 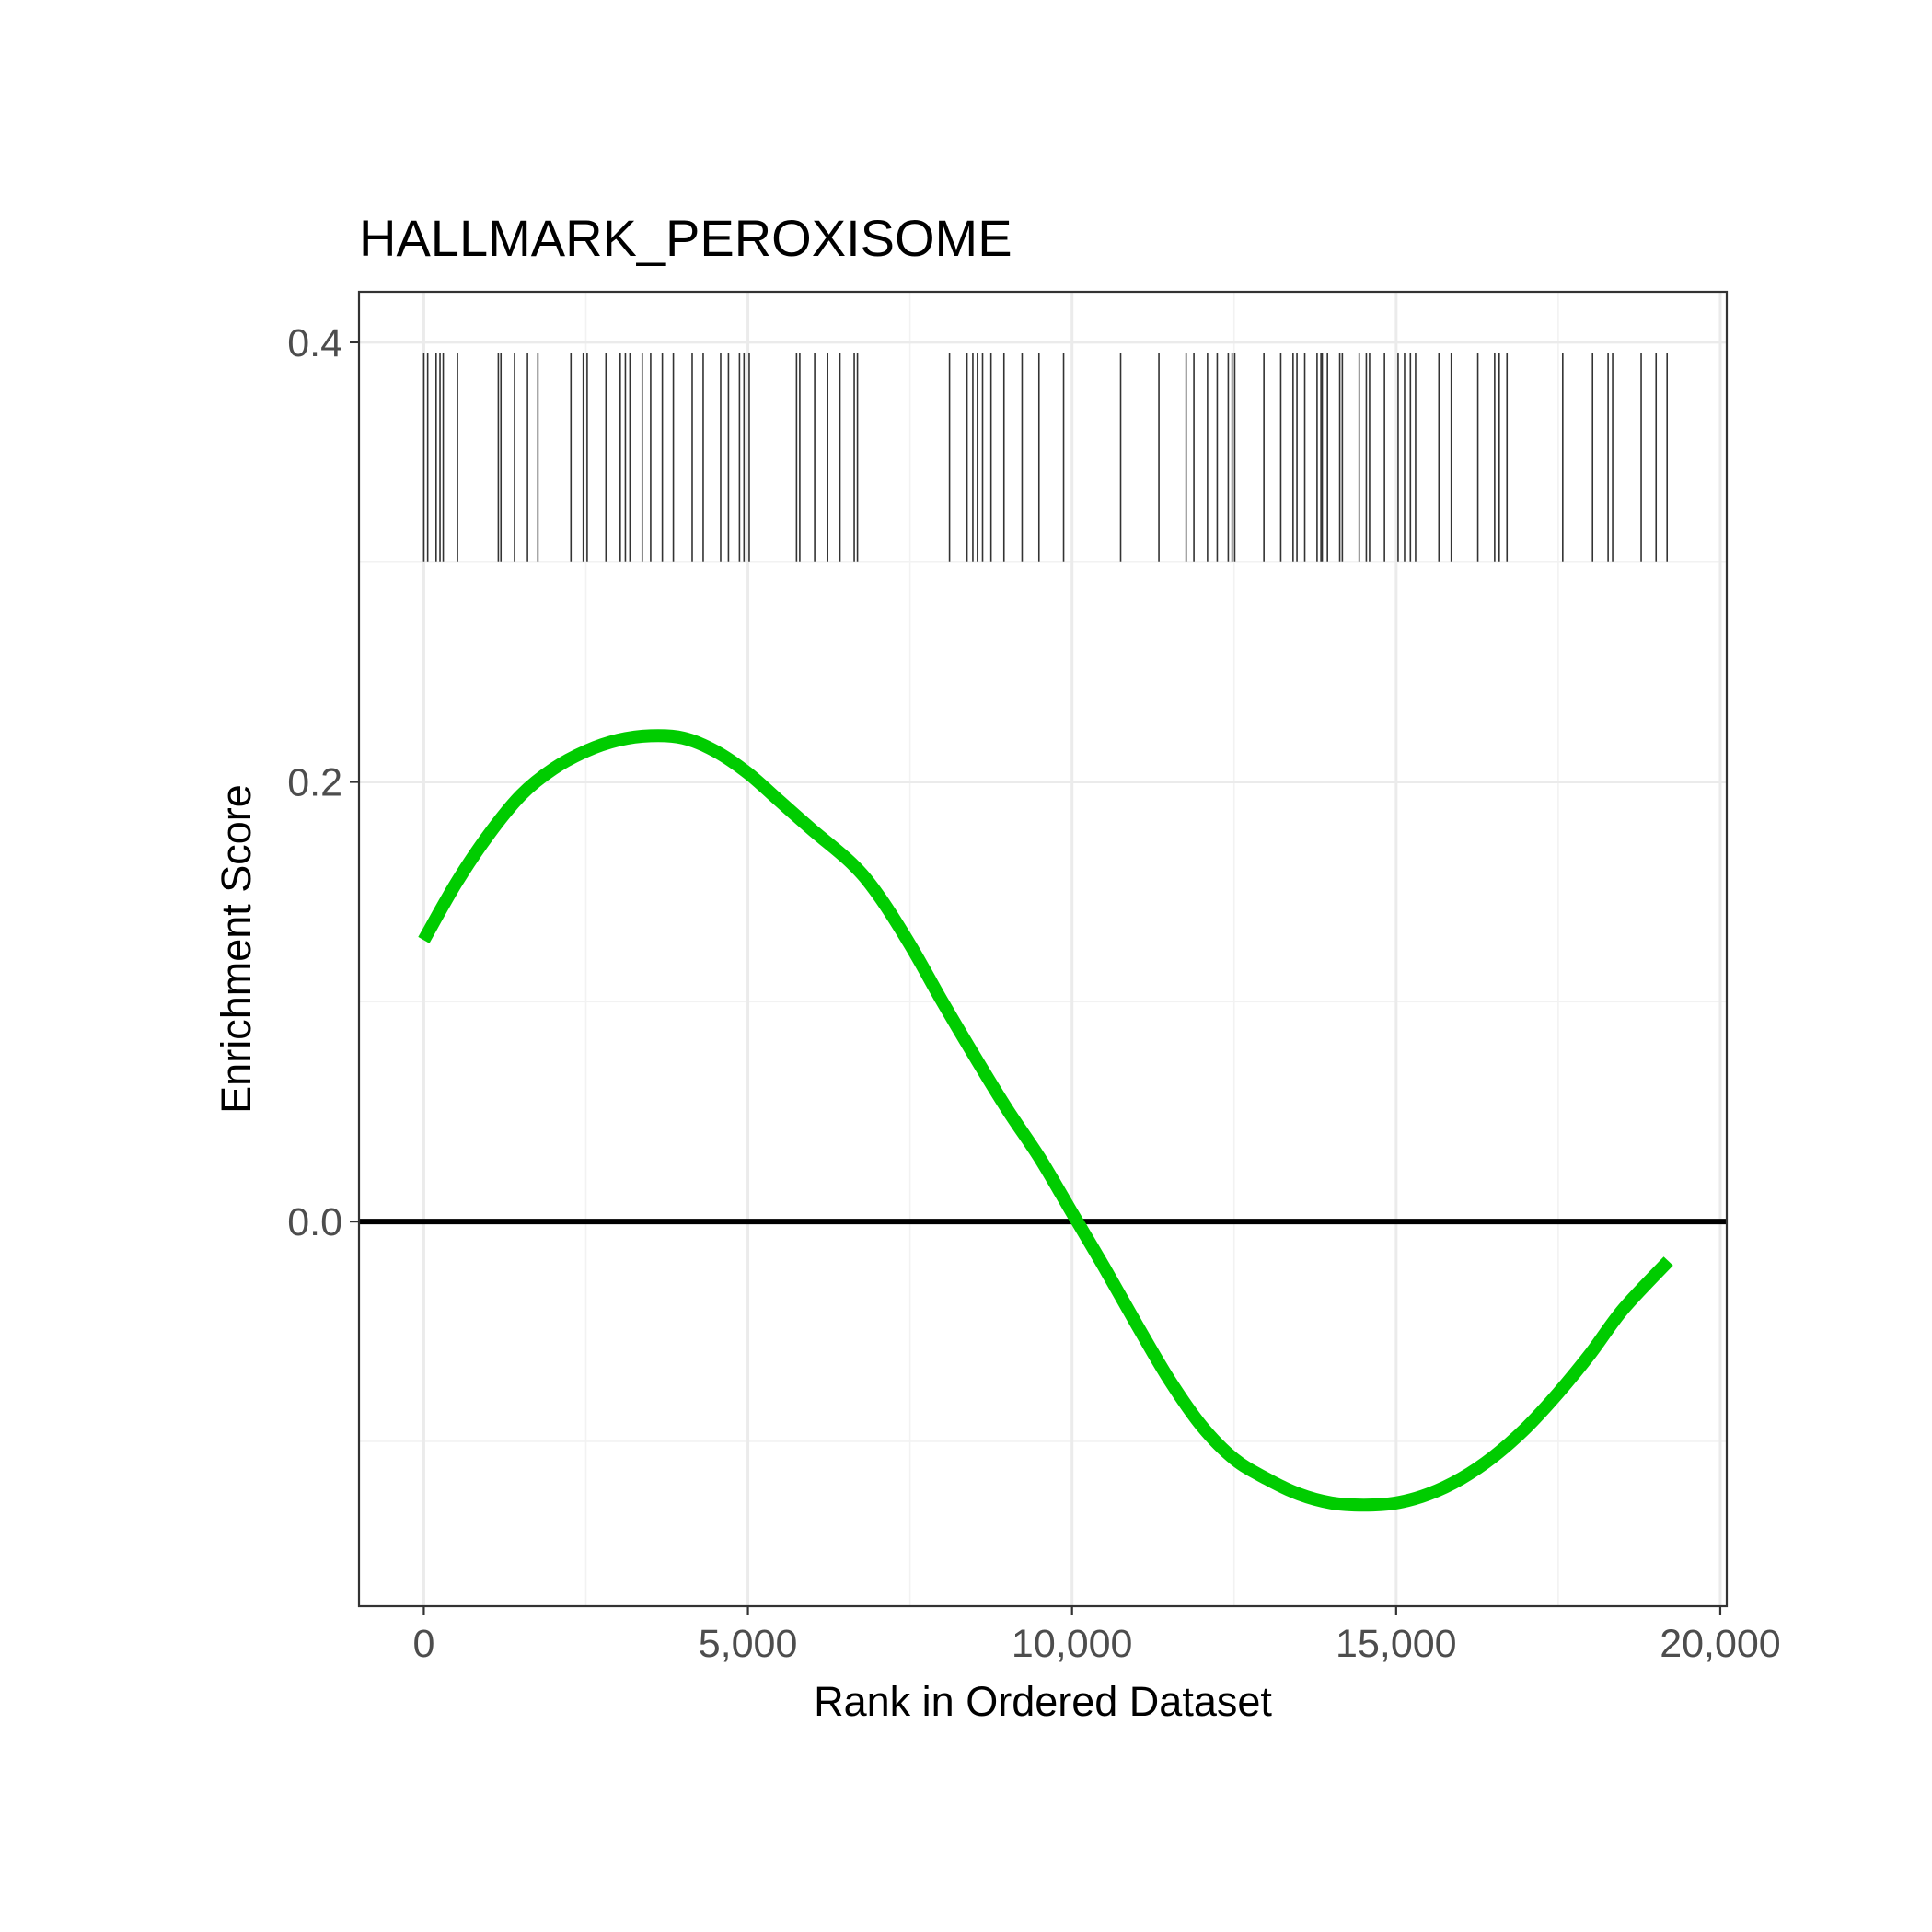 I want to click on x-axis-title: Rank in Ordered Dataset, so click(x=1043, y=1702).